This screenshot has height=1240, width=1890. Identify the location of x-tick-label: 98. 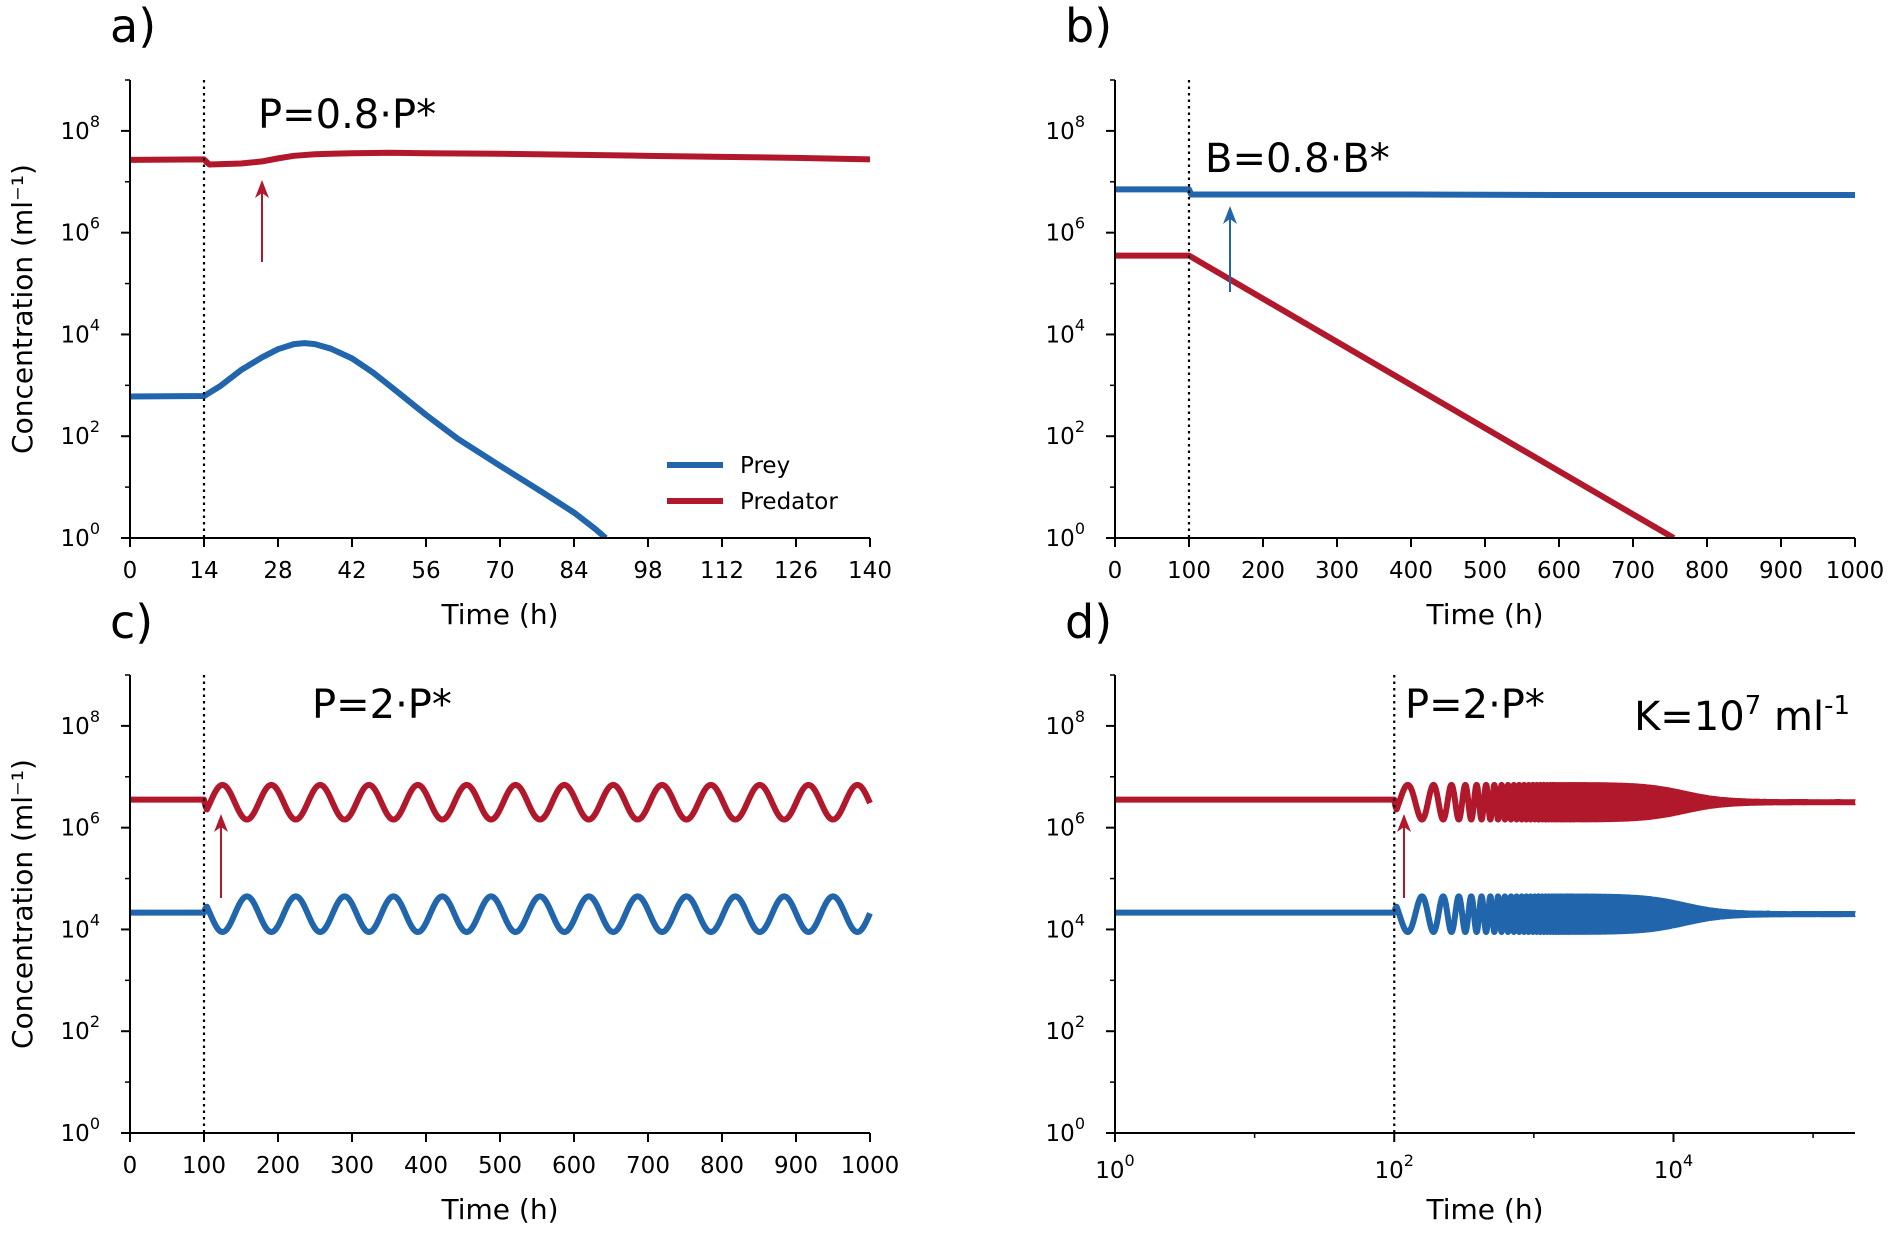
(647, 571).